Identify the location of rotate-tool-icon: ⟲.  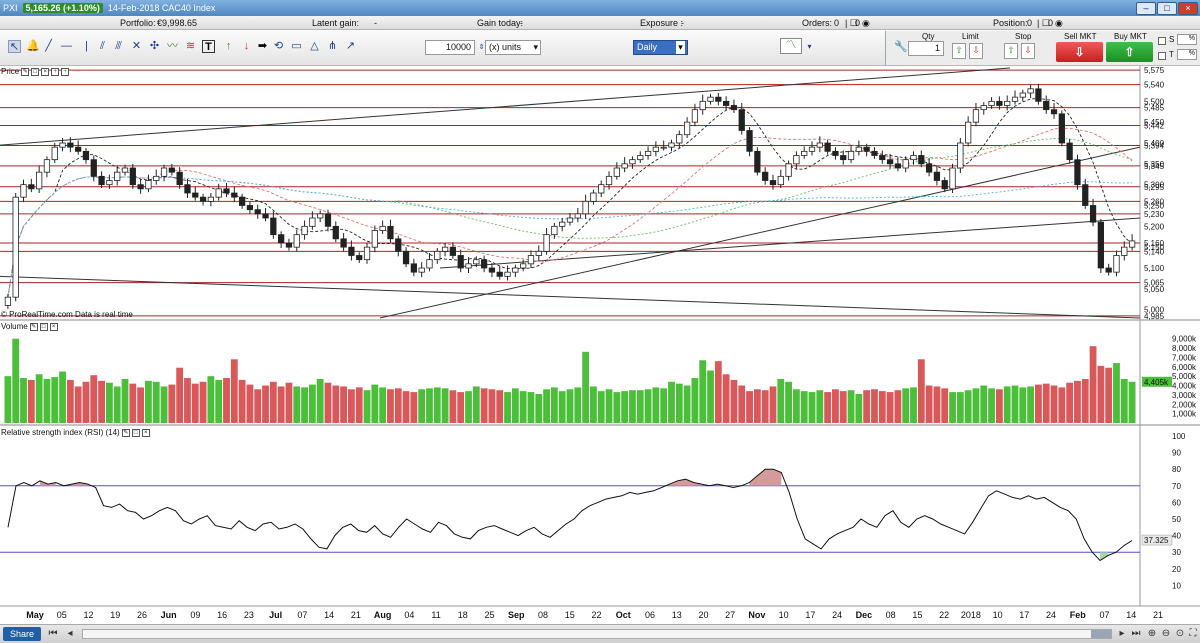
(278, 46).